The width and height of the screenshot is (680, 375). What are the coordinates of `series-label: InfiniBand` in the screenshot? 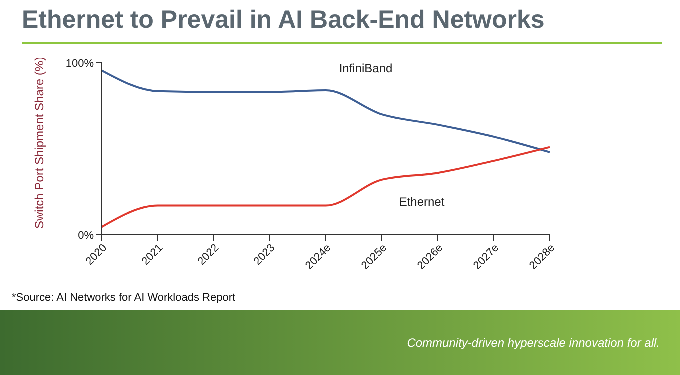 It's located at (366, 69).